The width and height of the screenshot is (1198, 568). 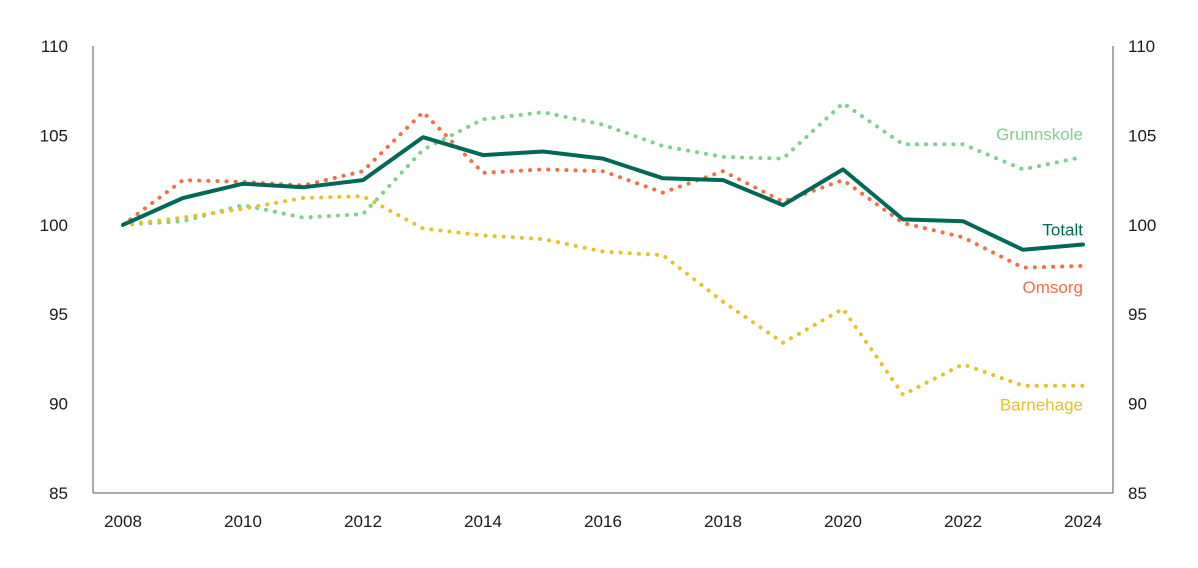 I want to click on x-tick-label: 2020, so click(x=843, y=521).